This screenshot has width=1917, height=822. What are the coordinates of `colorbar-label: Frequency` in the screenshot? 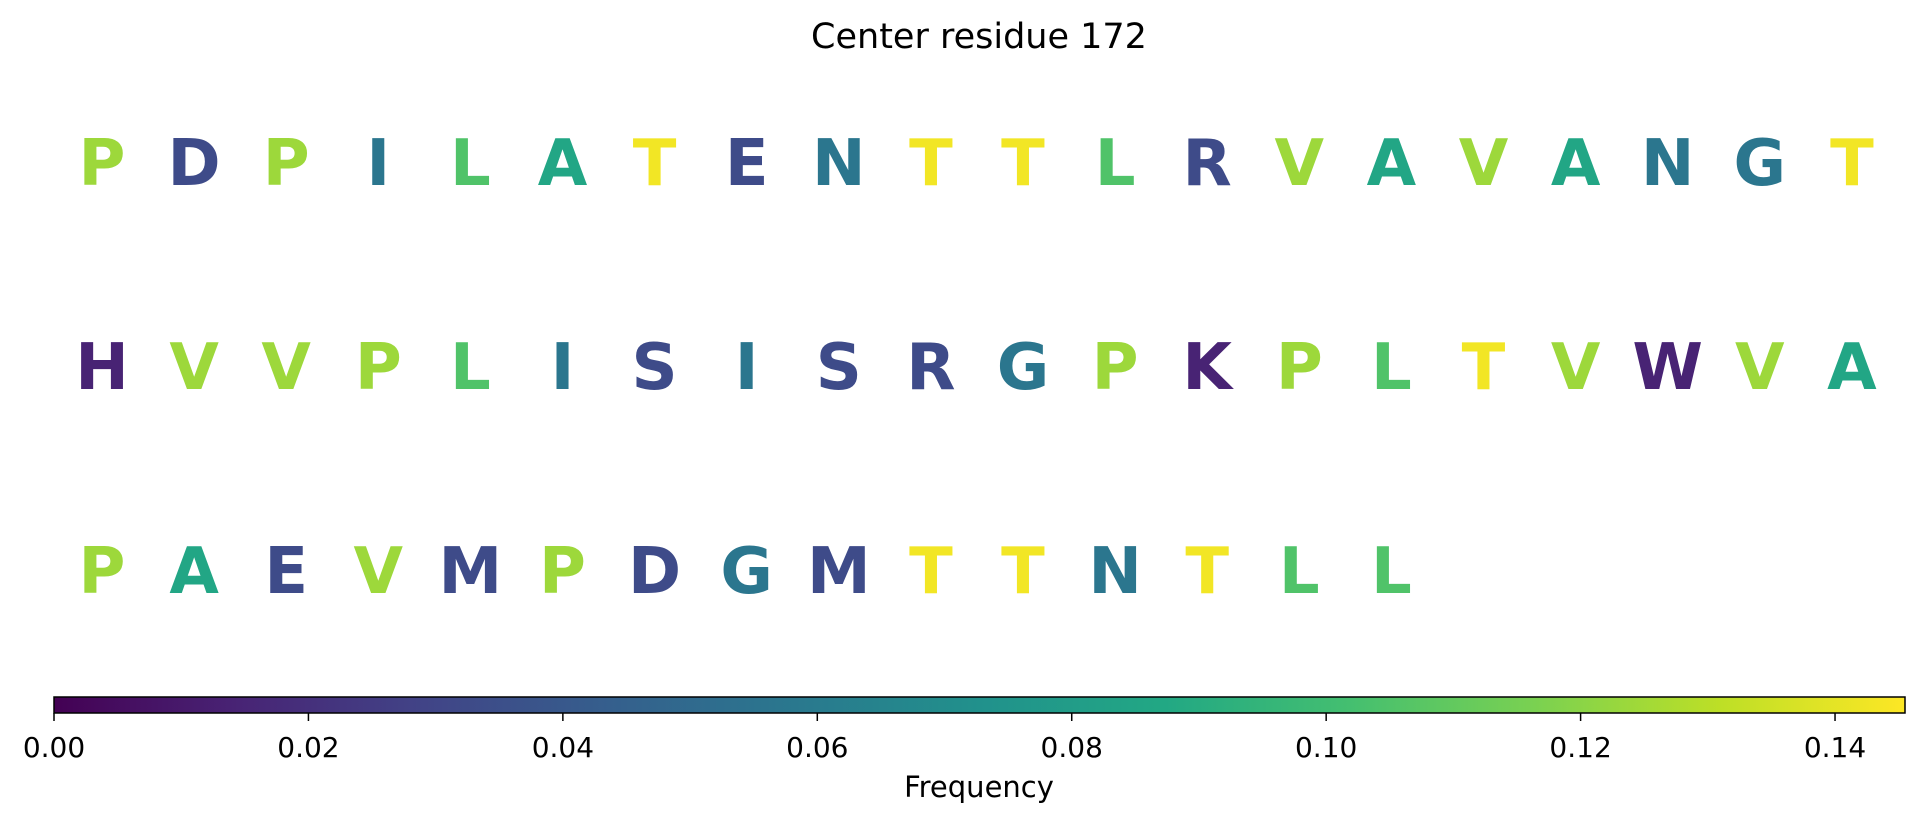 It's located at (979, 787).